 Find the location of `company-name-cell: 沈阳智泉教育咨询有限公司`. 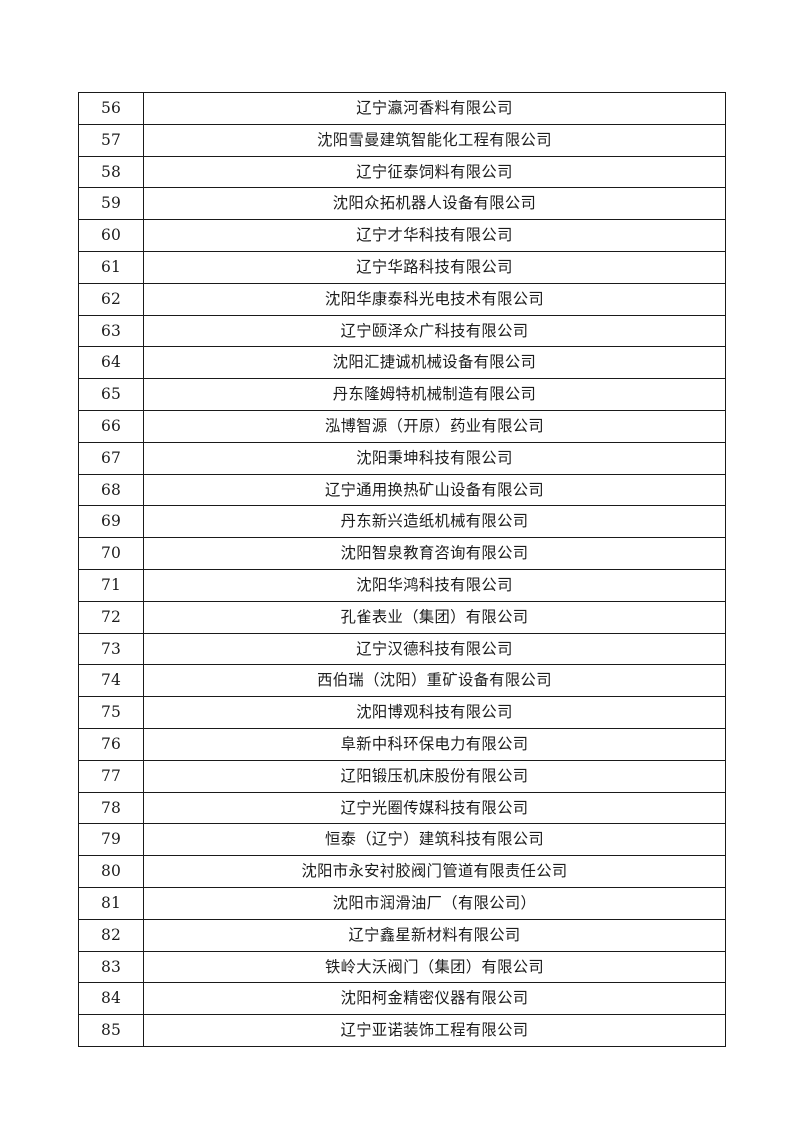

company-name-cell: 沈阳智泉教育咨询有限公司 is located at coordinates (434, 553).